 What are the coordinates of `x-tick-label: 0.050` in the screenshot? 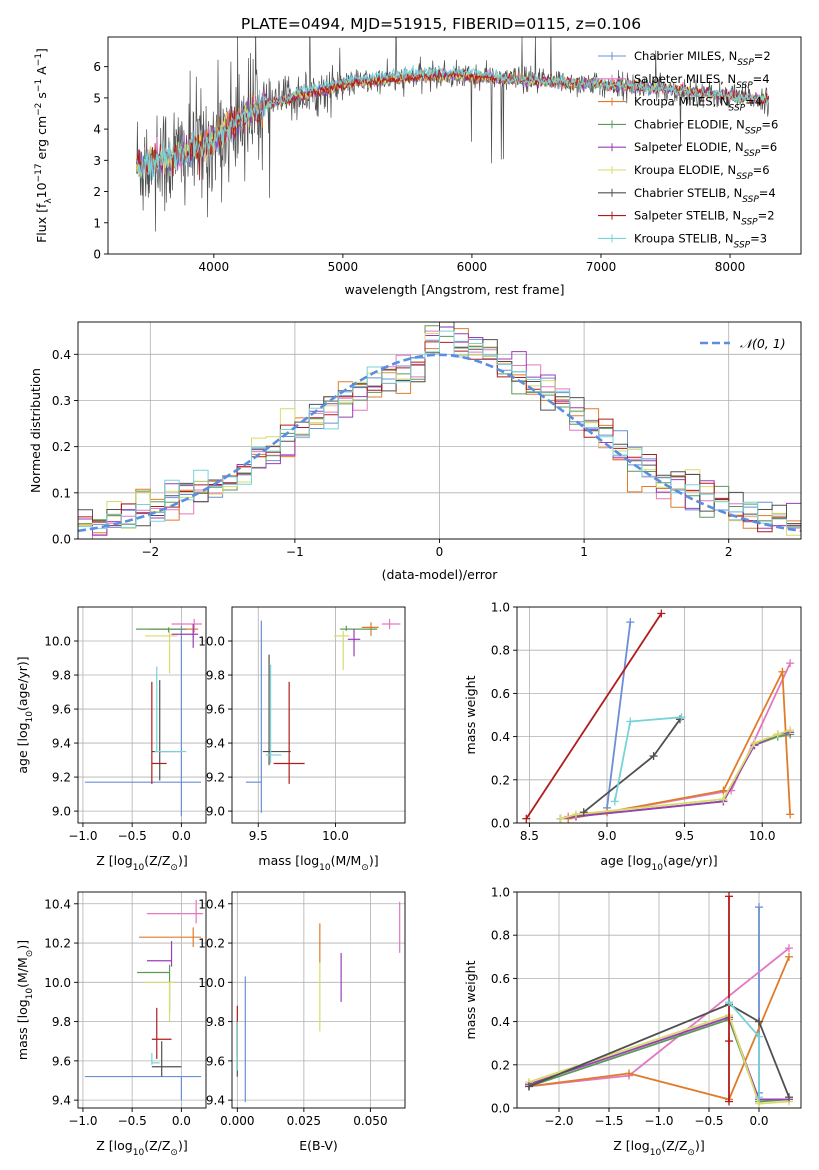 It's located at (370, 1121).